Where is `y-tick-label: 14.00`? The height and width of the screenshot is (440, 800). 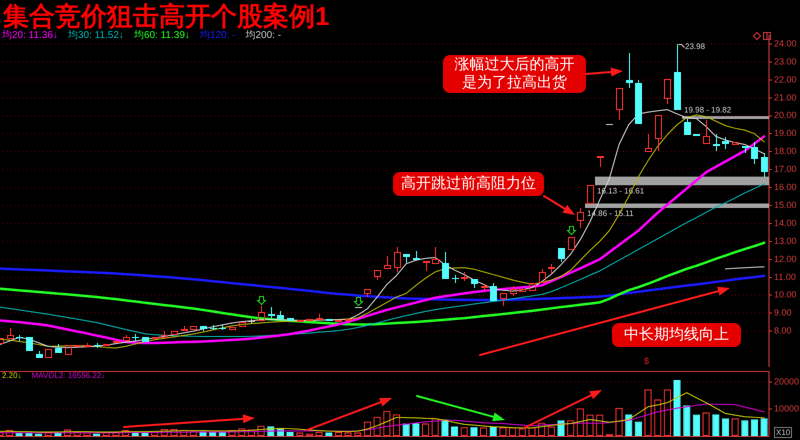 y-tick-label: 14.00 is located at coordinates (785, 223).